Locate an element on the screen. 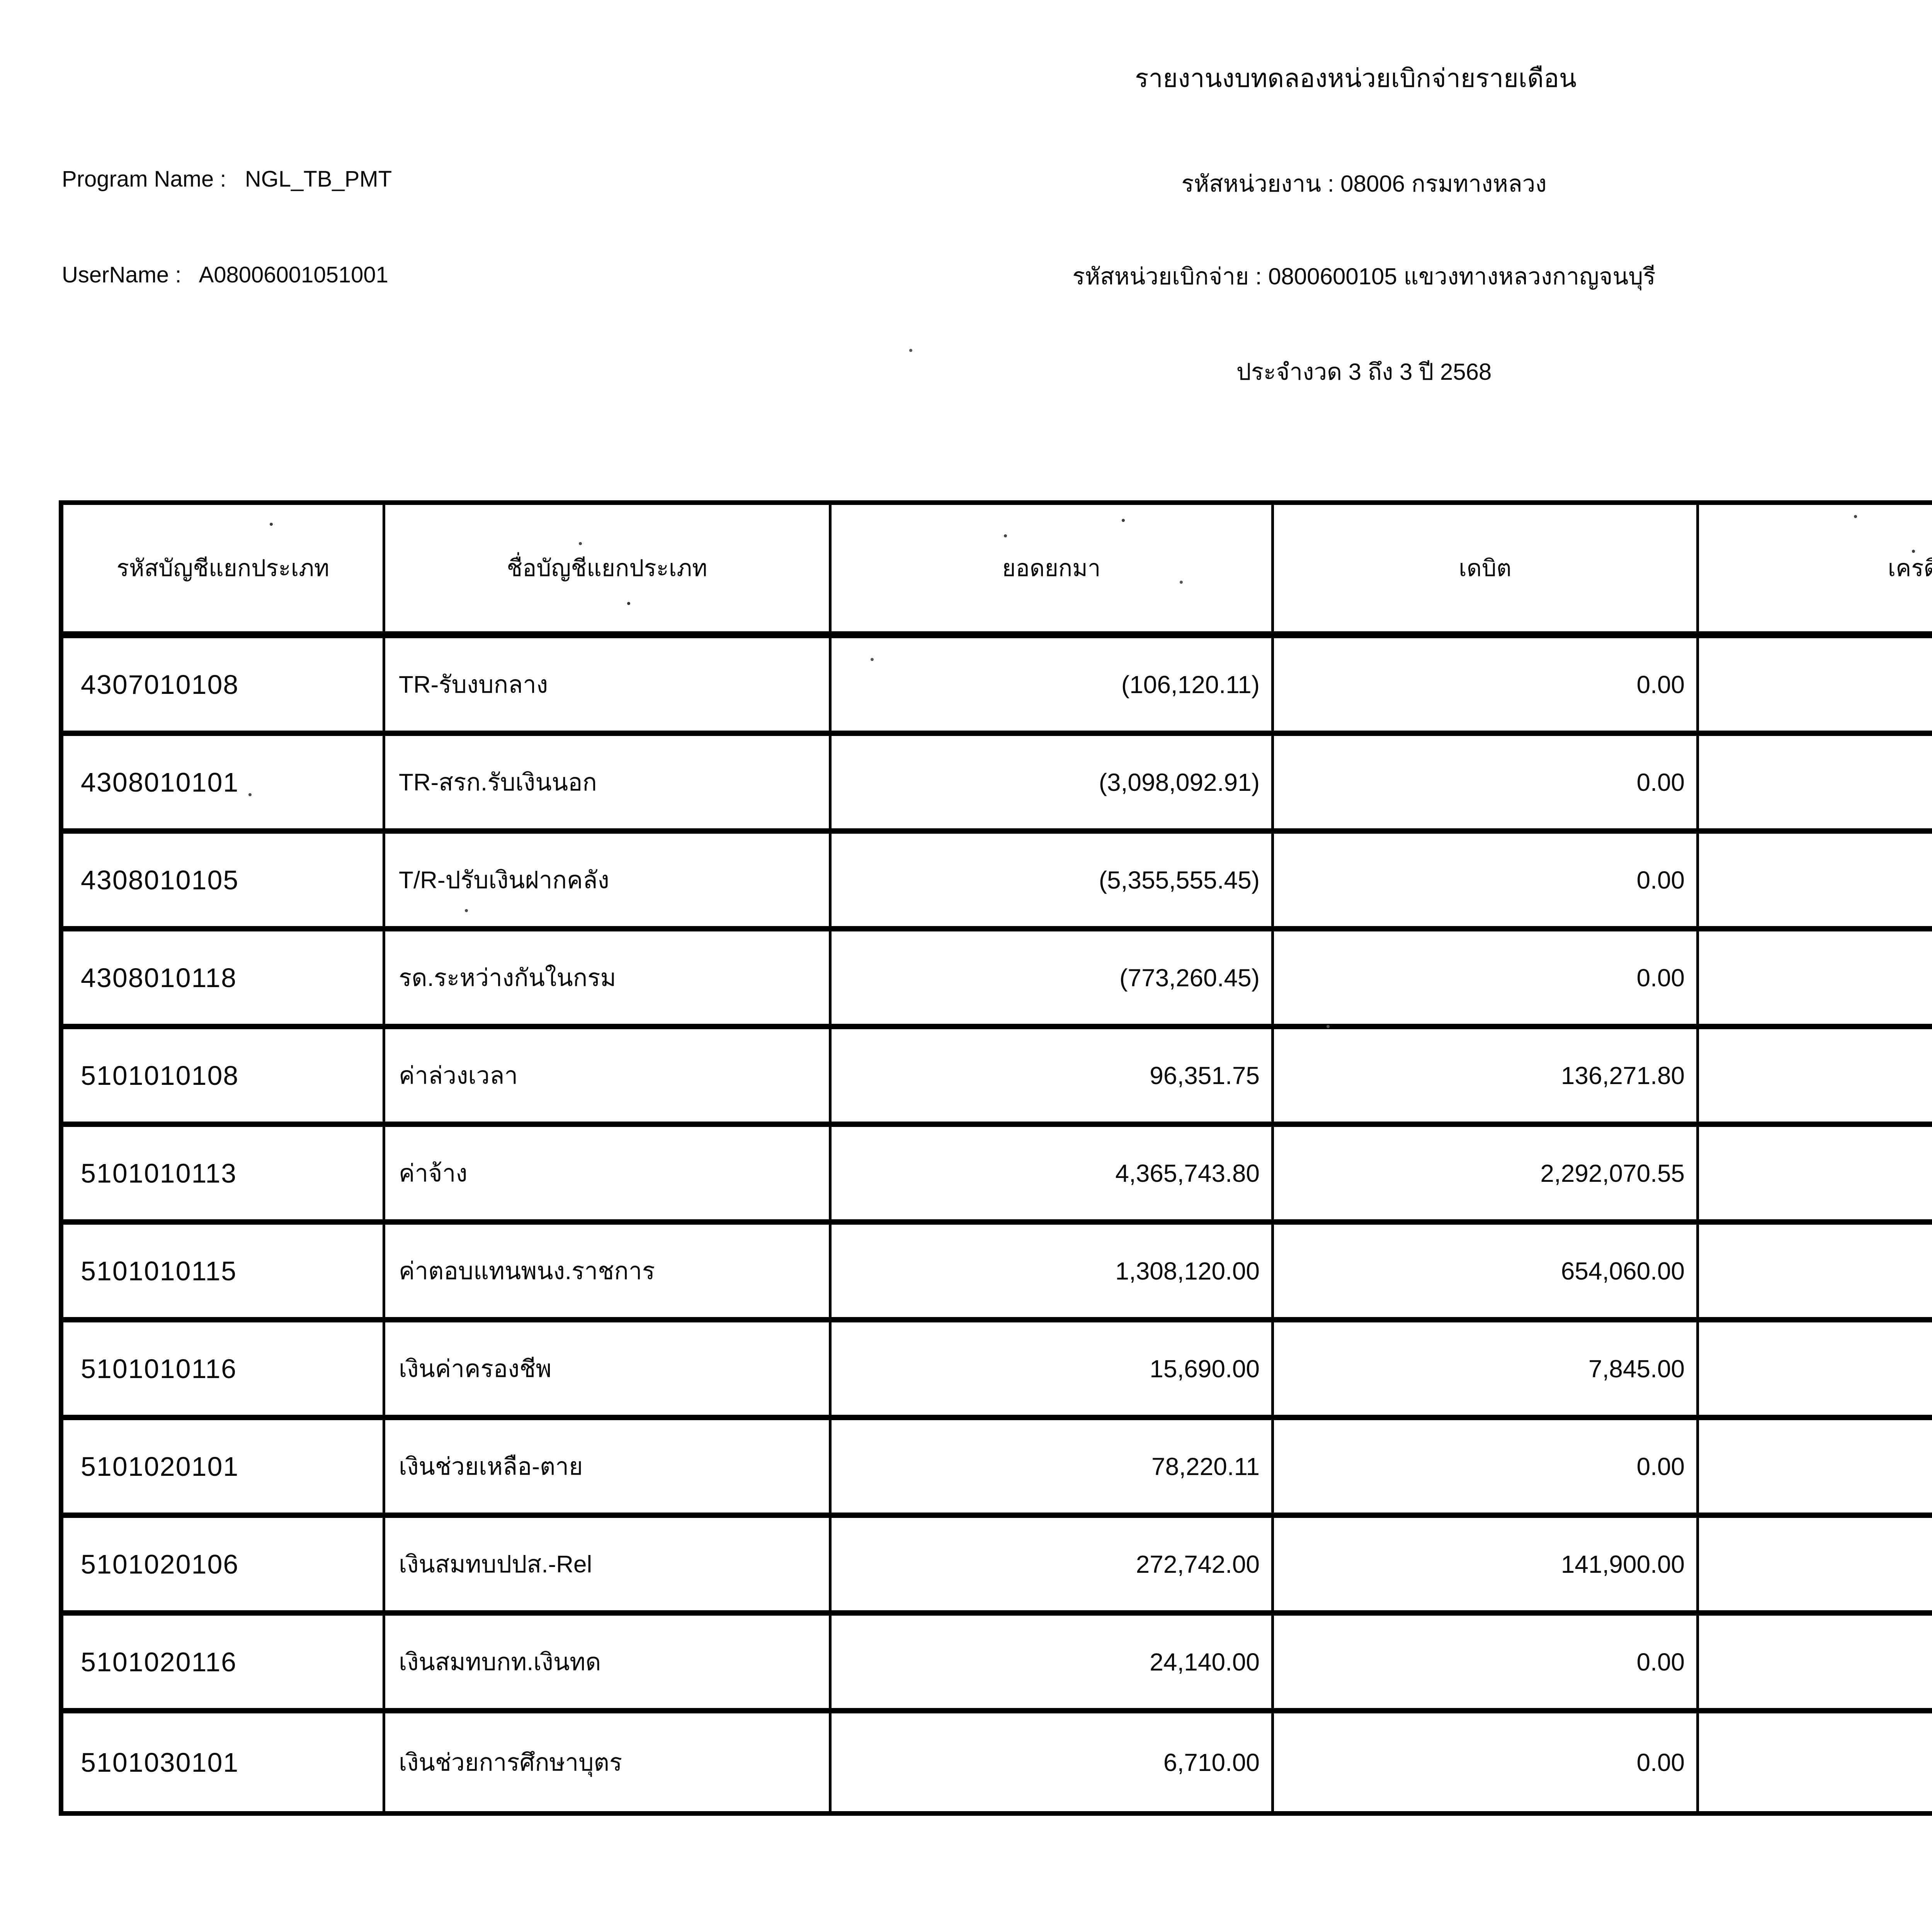 The width and height of the screenshot is (1932, 1917). amount-cell: (3,098,092.91) is located at coordinates (1053, 785).